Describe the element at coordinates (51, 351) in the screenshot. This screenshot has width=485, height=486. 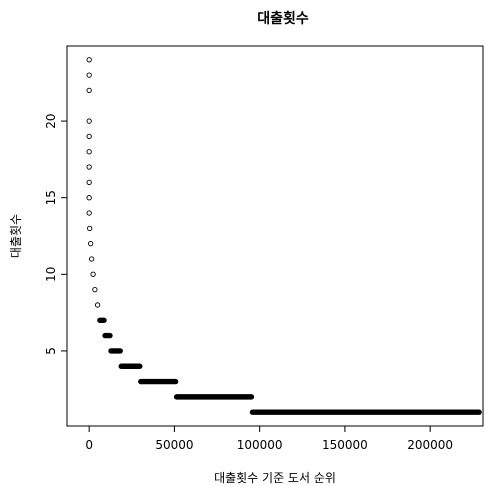
I see `y-tick-label: 5` at that location.